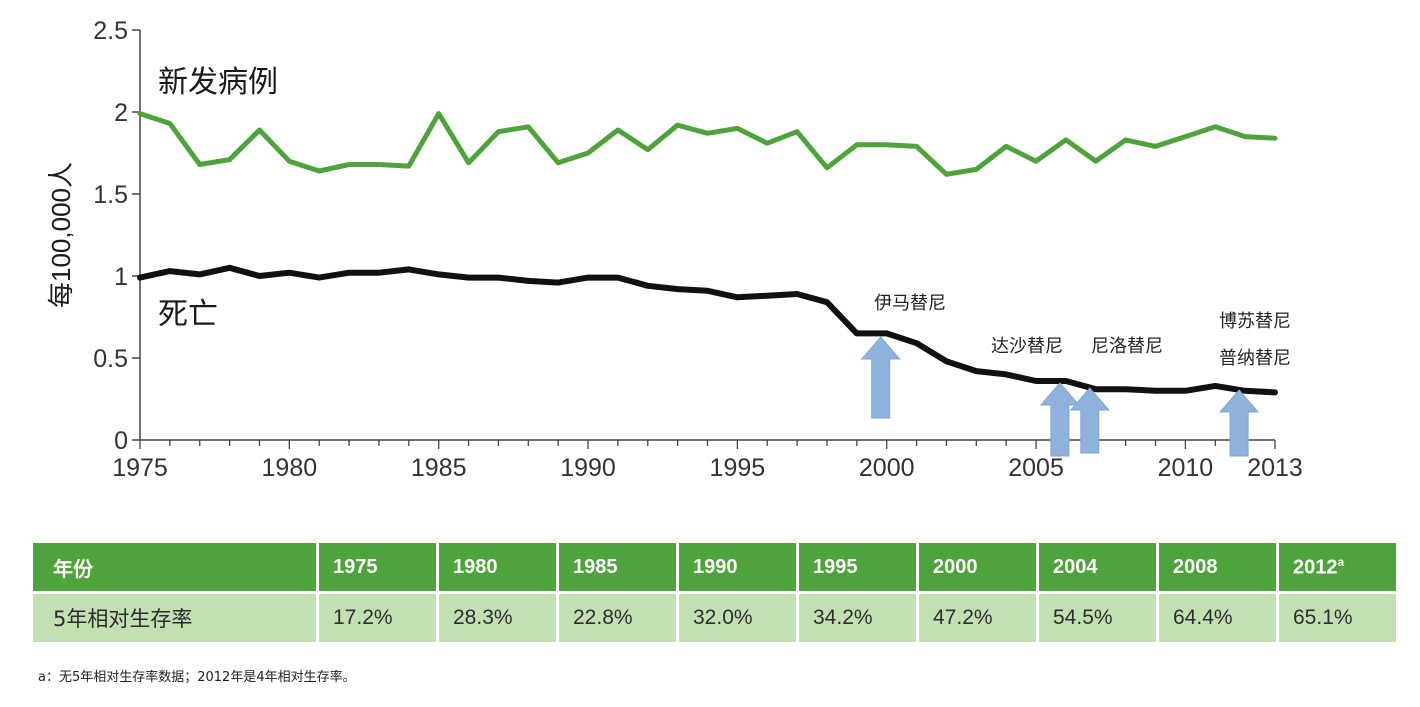  Describe the element at coordinates (439, 468) in the screenshot. I see `x-tick-label: 1985` at that location.